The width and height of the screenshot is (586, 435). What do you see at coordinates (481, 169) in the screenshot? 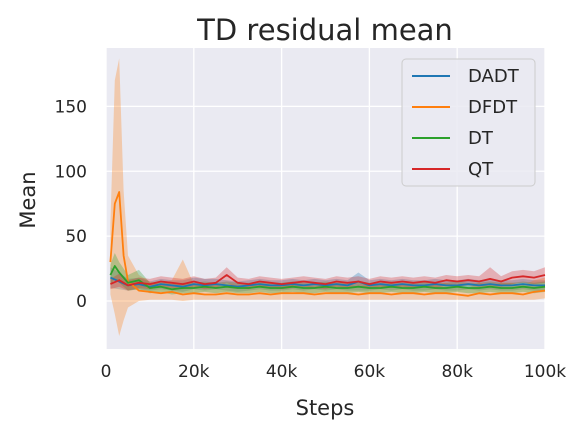
I see `legend-label-qt: QT` at bounding box center [481, 169].